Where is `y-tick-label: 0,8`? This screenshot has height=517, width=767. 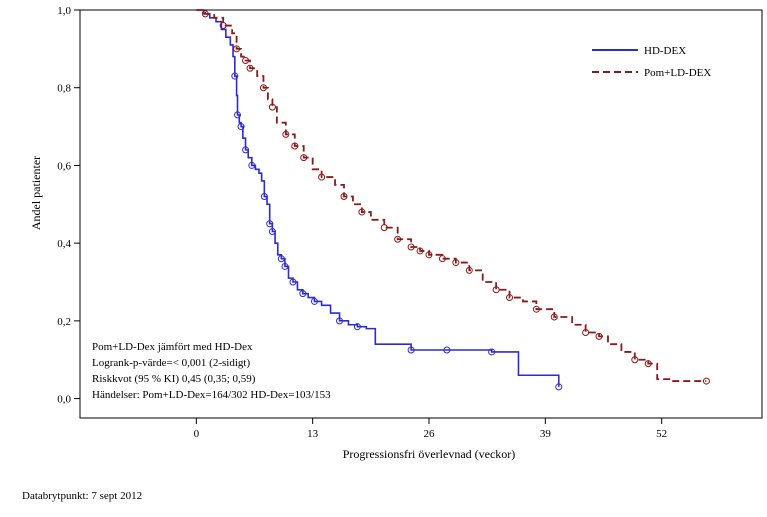
y-tick-label: 0,8 is located at coordinates (64, 89).